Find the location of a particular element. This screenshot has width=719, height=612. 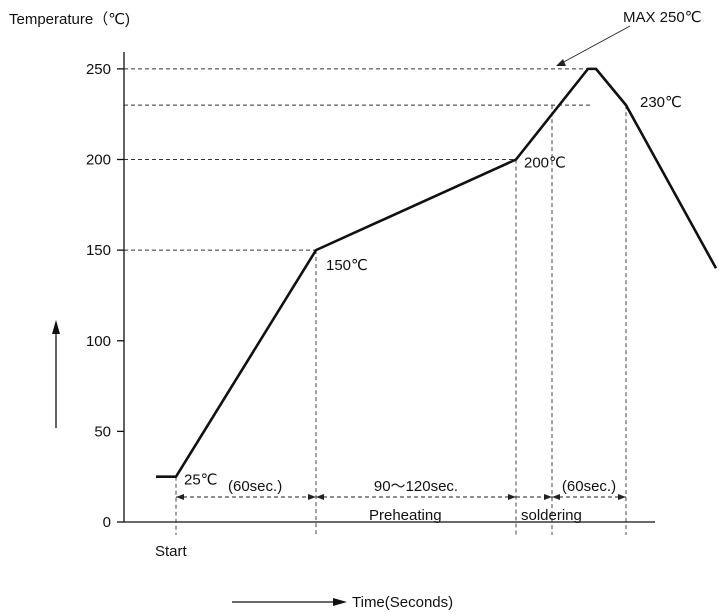

y-ticks: 0 50 100 150 200 250 is located at coordinates (105, 296).